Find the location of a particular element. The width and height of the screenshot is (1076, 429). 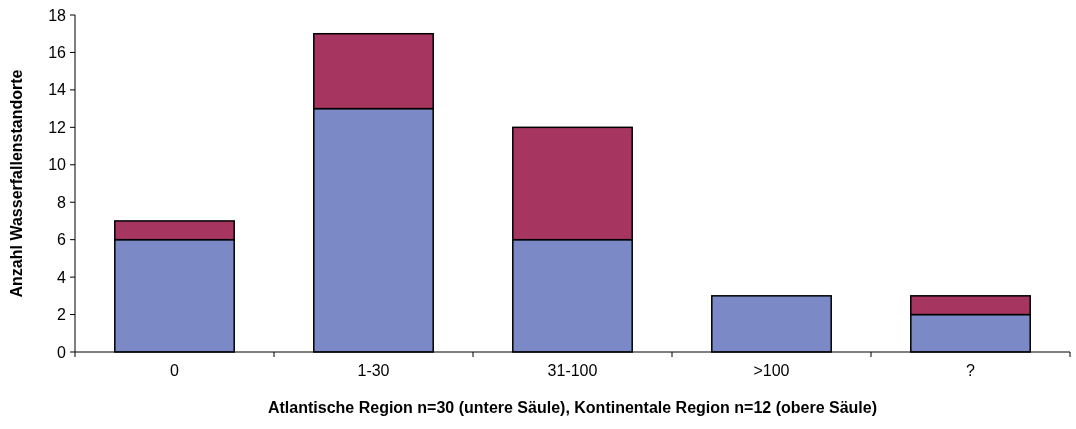

x-axis-title: Atlantische Region n=30 (untere Säule), Kontinentale Region n=12 (obere Säule) is located at coordinates (572, 407).